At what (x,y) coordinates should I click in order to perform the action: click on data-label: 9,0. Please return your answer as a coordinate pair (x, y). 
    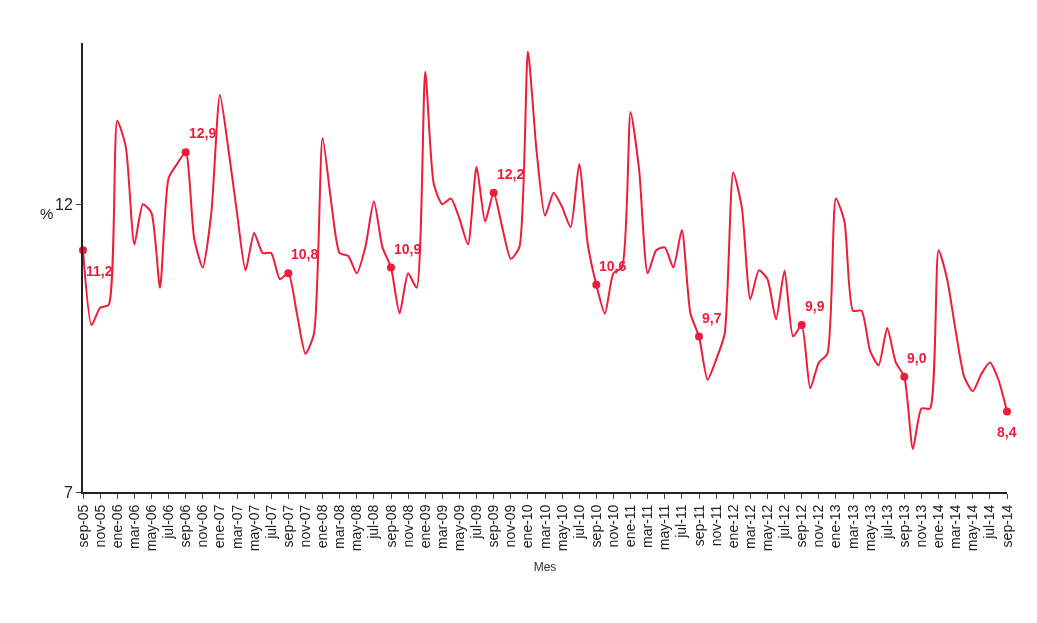
    Looking at the image, I should click on (917, 358).